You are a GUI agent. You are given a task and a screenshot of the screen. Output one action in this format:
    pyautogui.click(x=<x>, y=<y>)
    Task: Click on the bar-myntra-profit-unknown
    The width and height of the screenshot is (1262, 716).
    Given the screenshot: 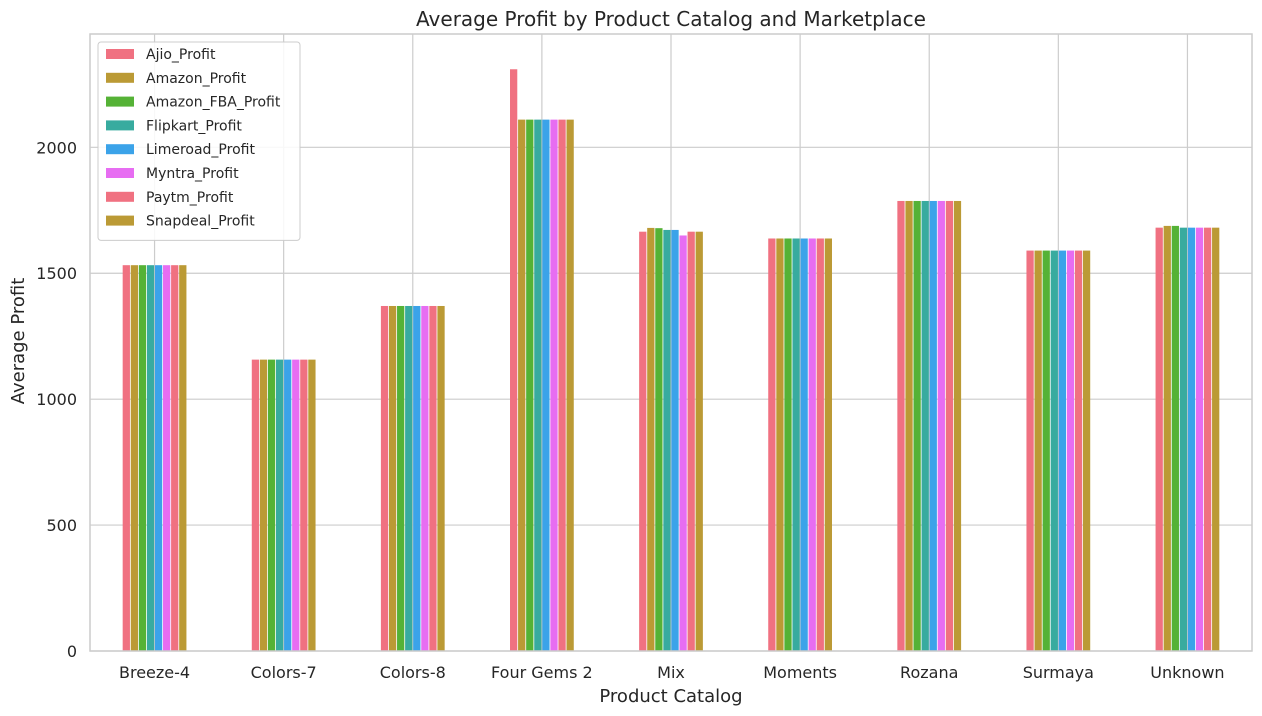 What is the action you would take?
    pyautogui.click(x=1199, y=439)
    